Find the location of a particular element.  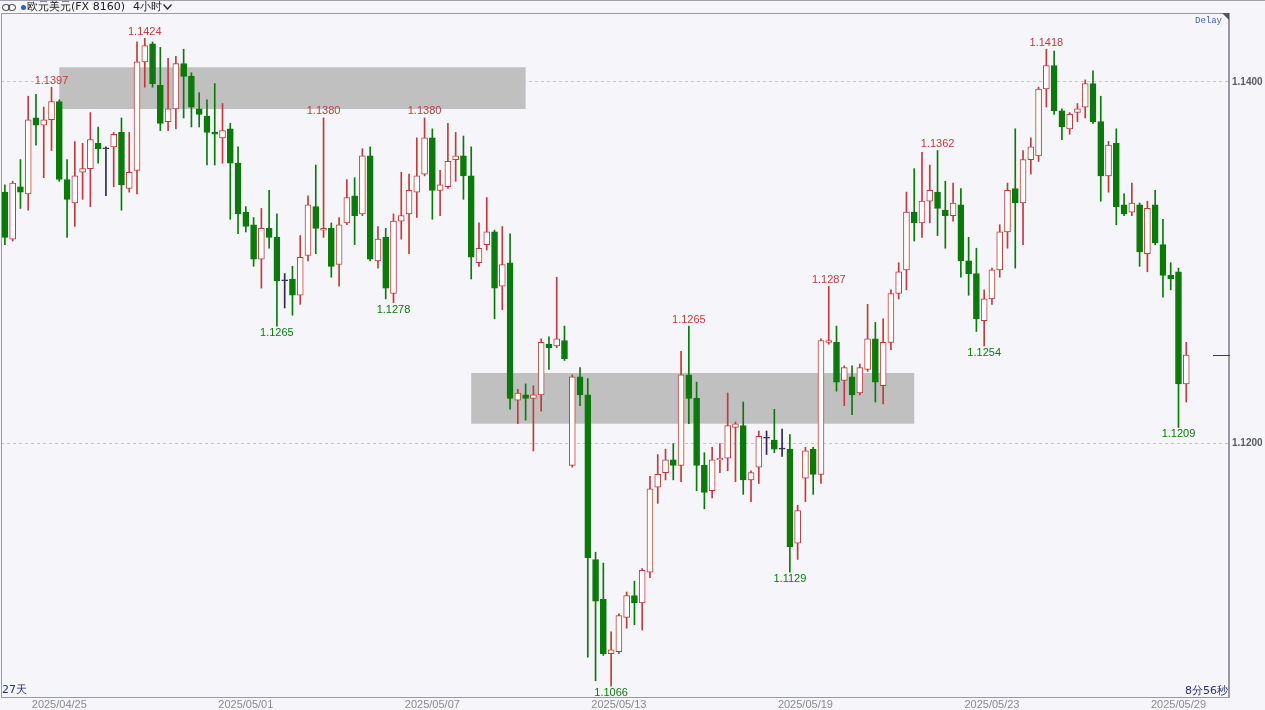

x-tick-label: 2025/05/07 is located at coordinates (432, 703).